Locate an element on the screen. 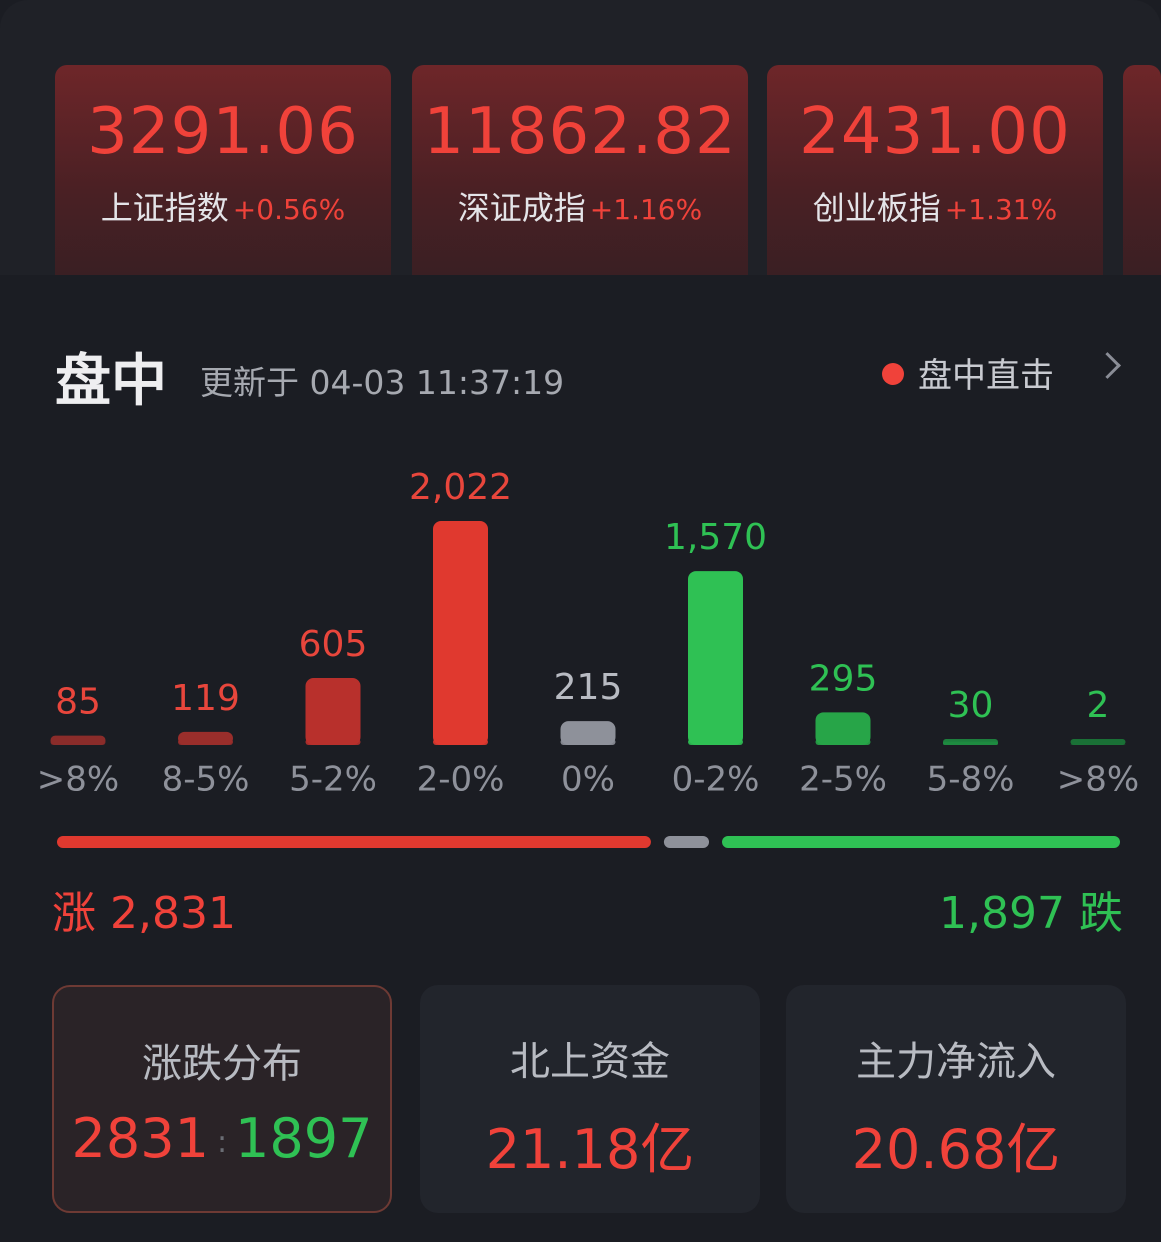 This screenshot has height=1242, width=1161. fall-bar is located at coordinates (921, 842).